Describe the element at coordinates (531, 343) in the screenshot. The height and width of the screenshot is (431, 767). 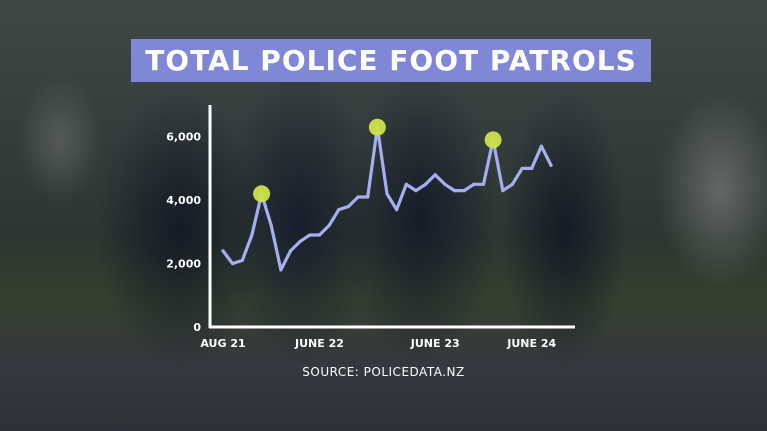
I see `x-tick-label: JUNE 24` at that location.